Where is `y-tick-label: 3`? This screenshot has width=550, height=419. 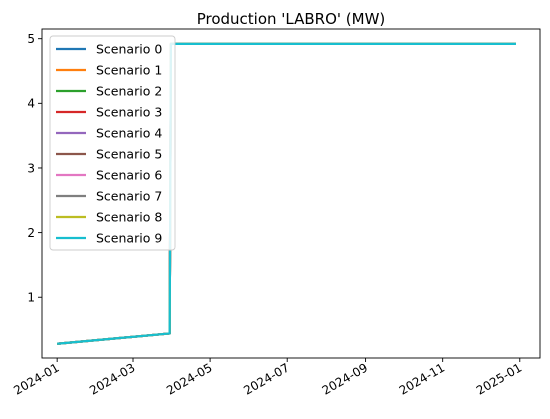 y-tick-label: 3 is located at coordinates (31, 168).